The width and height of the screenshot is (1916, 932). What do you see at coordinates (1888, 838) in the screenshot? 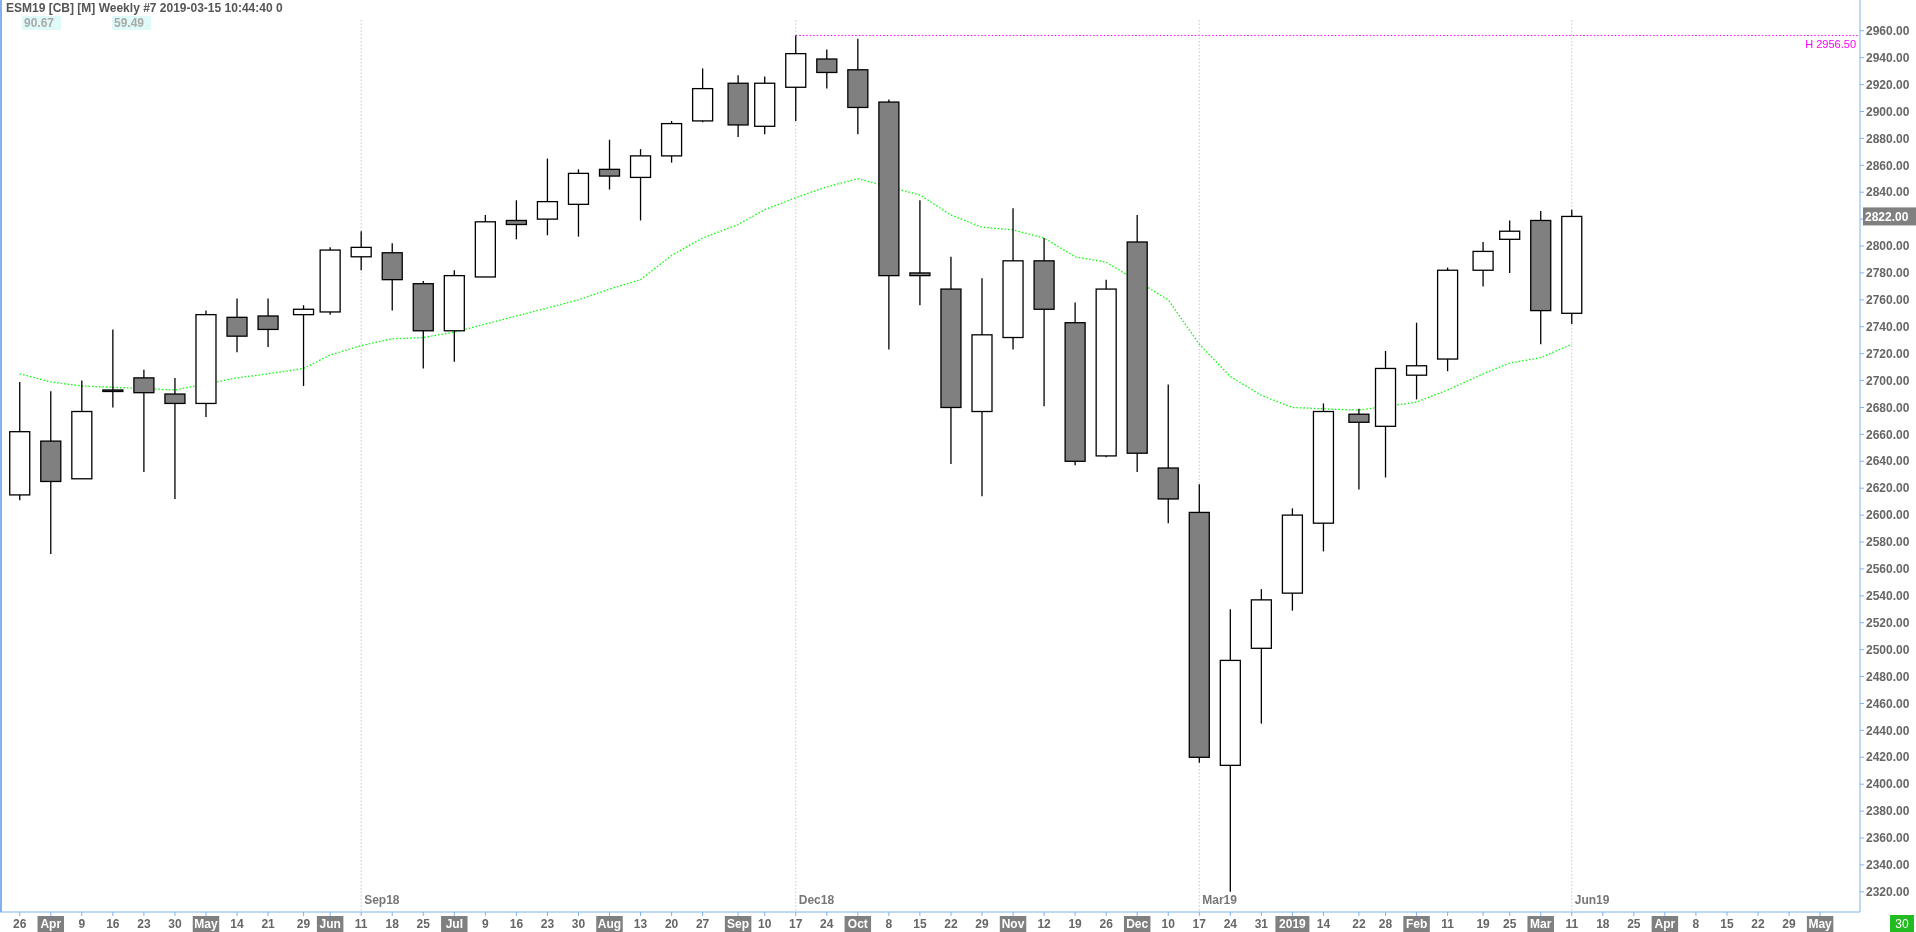
I see `y-tick-label: 2360.00` at bounding box center [1888, 838].